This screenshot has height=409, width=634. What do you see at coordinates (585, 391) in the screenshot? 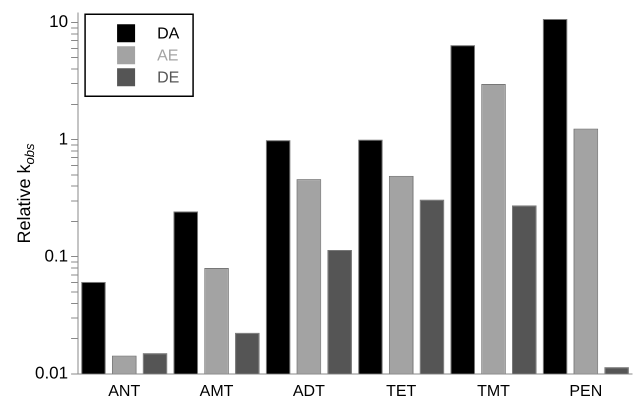
I see `x-tick-label: PEN` at bounding box center [585, 391].